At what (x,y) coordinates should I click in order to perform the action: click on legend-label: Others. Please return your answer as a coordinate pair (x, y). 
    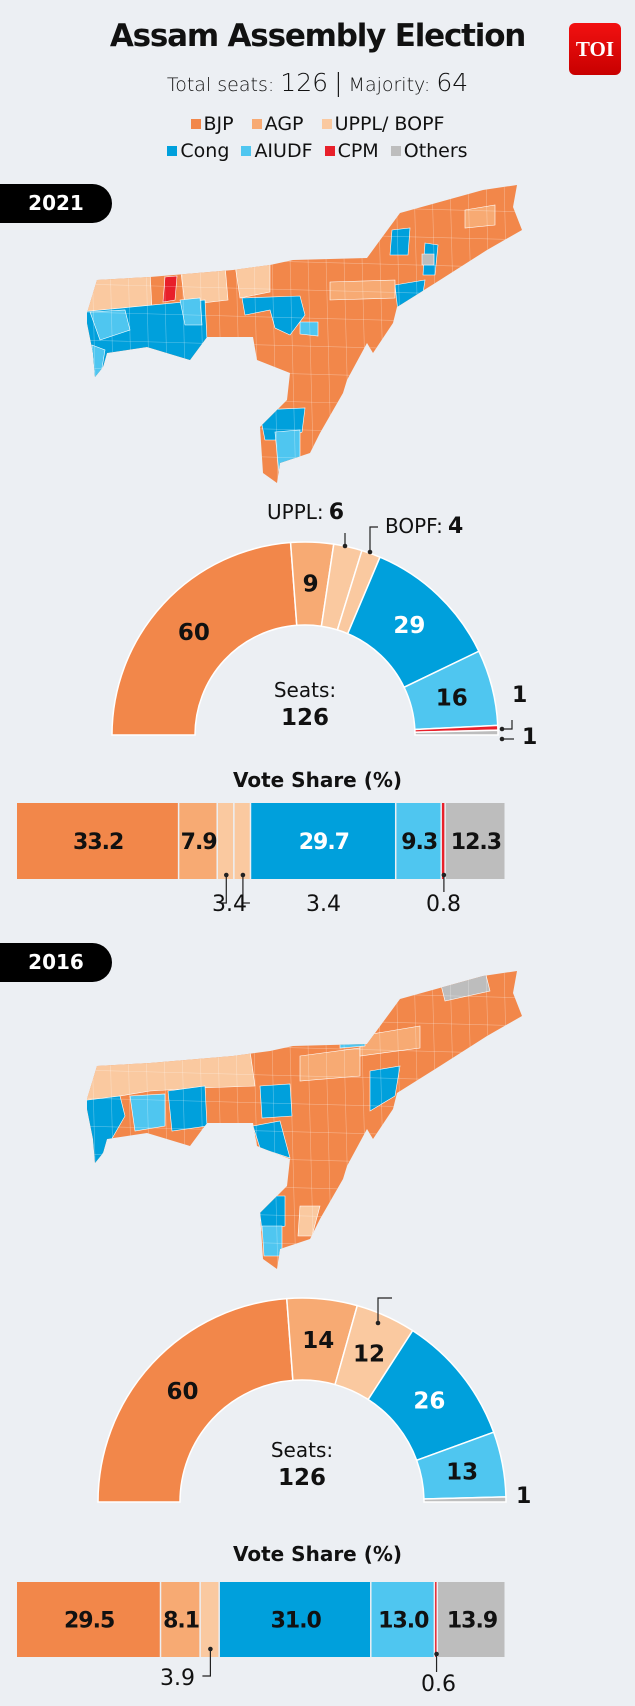
    Looking at the image, I should click on (435, 151).